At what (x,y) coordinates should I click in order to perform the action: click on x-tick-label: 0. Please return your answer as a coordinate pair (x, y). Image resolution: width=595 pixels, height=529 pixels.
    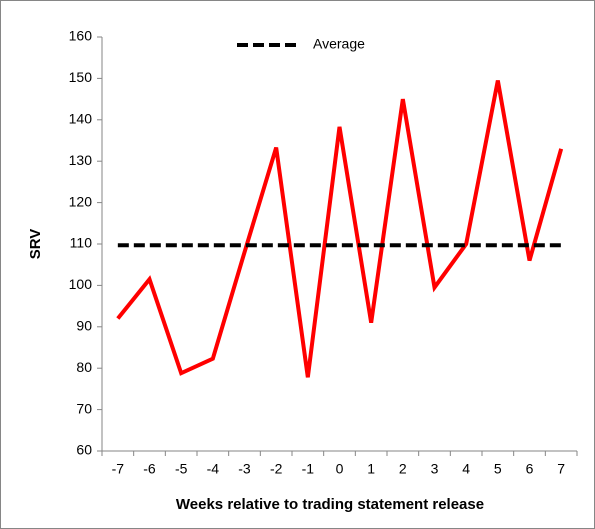
    Looking at the image, I should click on (340, 469).